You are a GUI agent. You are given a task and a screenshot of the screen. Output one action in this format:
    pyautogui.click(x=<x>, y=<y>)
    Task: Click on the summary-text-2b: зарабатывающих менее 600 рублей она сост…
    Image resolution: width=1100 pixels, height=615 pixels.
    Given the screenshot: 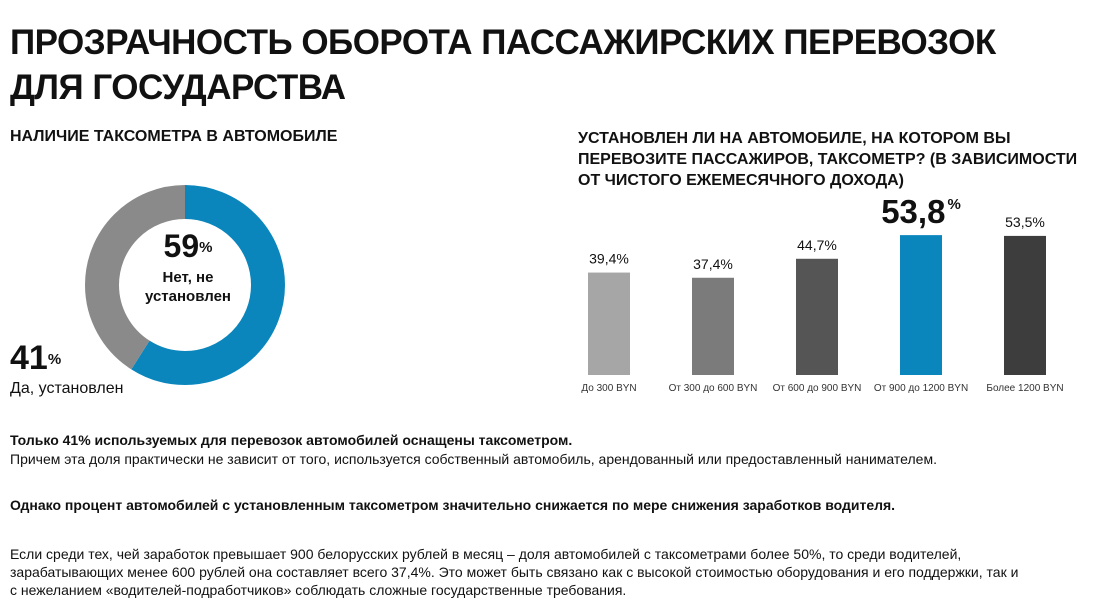 What is the action you would take?
    pyautogui.click(x=514, y=572)
    